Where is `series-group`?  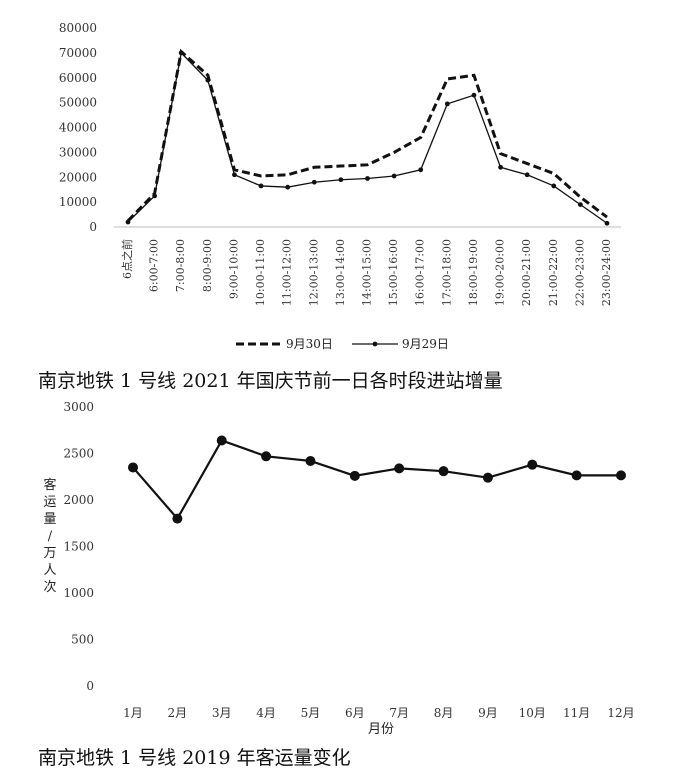 series-group is located at coordinates (377, 479).